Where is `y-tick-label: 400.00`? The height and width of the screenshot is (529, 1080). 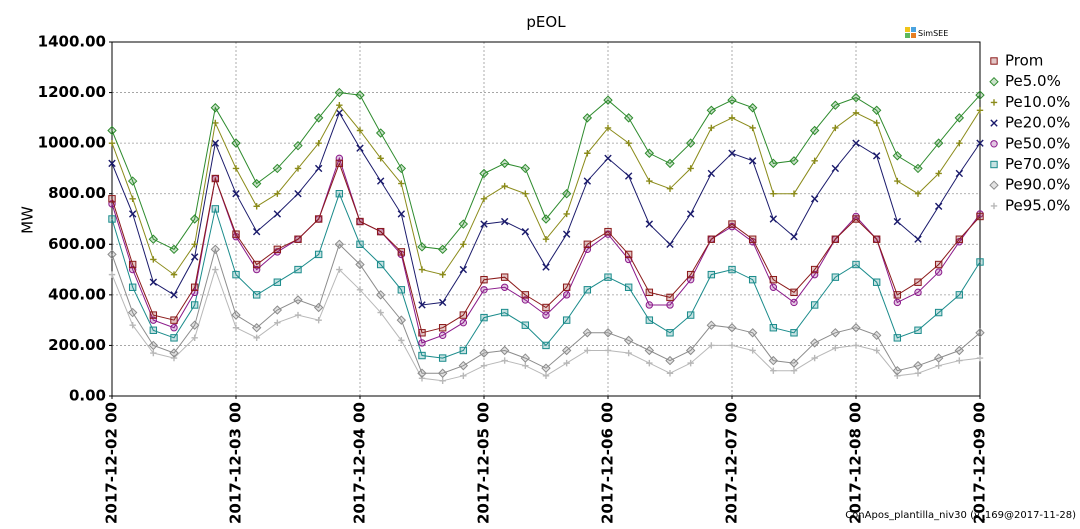
y-tick-label: 400.00 is located at coordinates (77, 294).